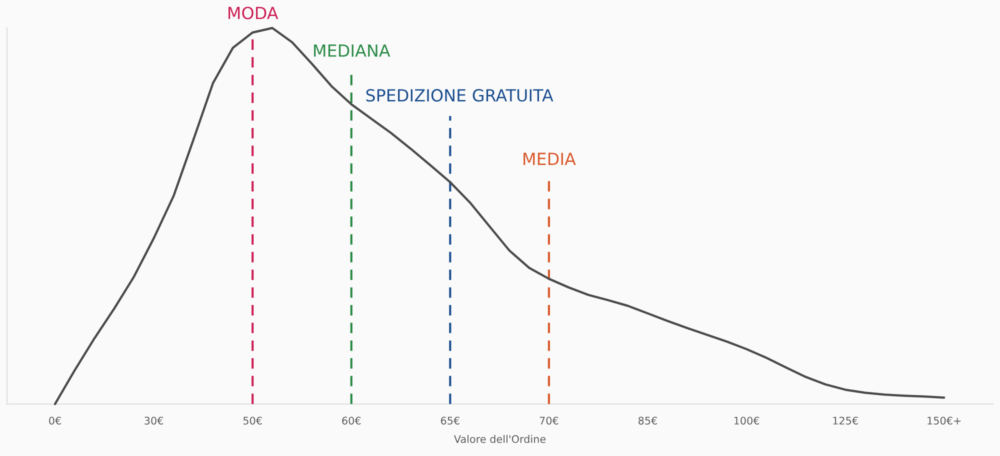 This screenshot has width=1000, height=456. Describe the element at coordinates (550, 158) in the screenshot. I see `ref-line-label: MEDIA` at that location.